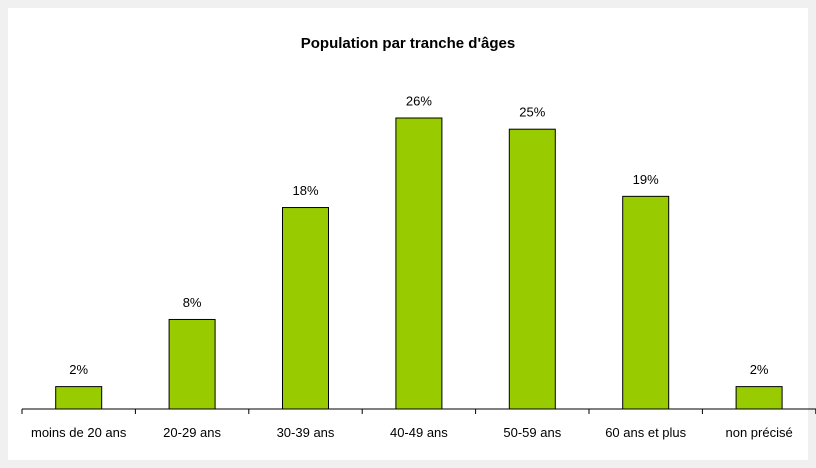 The height and width of the screenshot is (468, 816). I want to click on x-tick-label: 50-59 ans, so click(532, 432).